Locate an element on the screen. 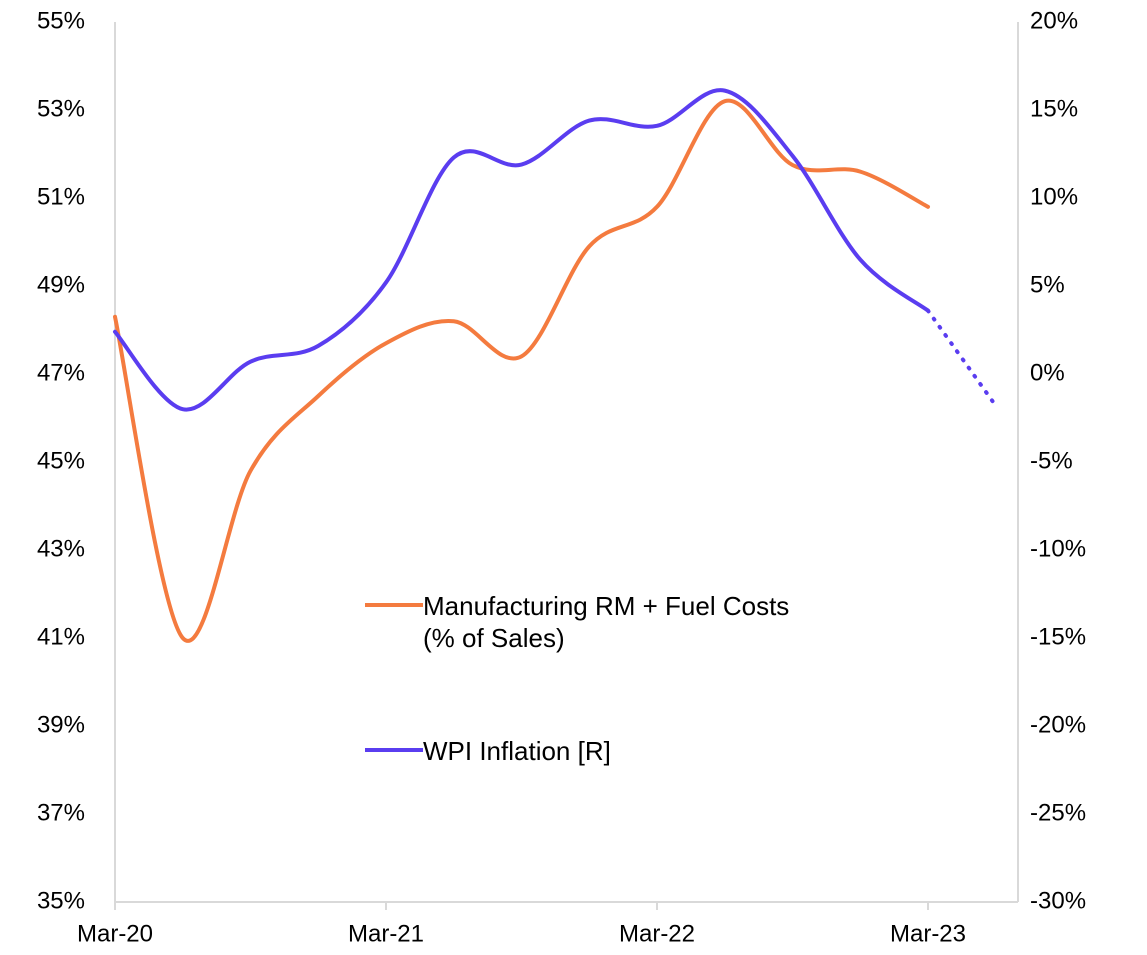 The image size is (1147, 955). y2-tick-label: -25% is located at coordinates (1058, 812).